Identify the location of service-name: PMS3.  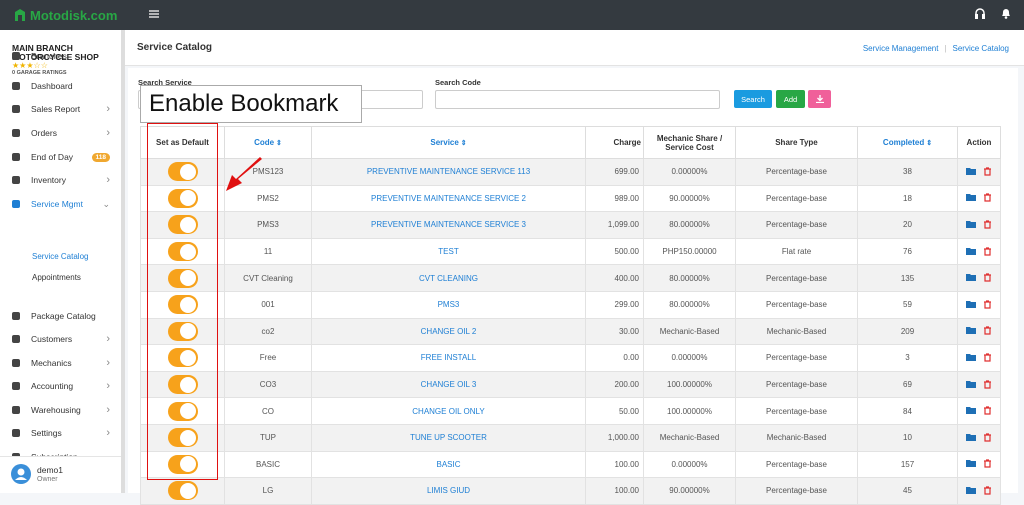
(448, 304).